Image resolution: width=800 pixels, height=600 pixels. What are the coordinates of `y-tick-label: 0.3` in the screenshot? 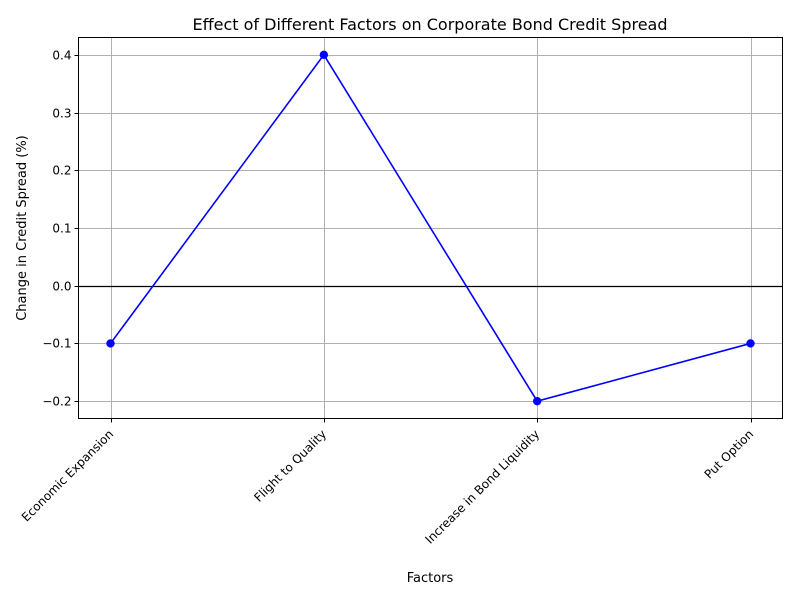 It's located at (61, 114).